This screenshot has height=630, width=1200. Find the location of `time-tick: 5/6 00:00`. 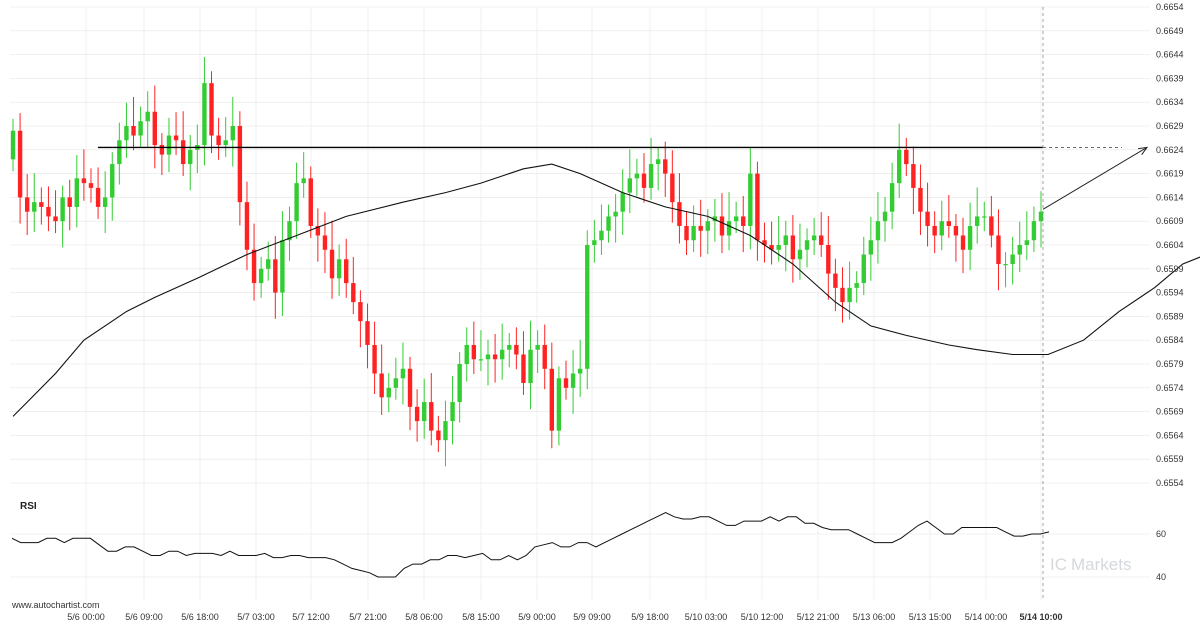

time-tick: 5/6 00:00 is located at coordinates (86, 617).